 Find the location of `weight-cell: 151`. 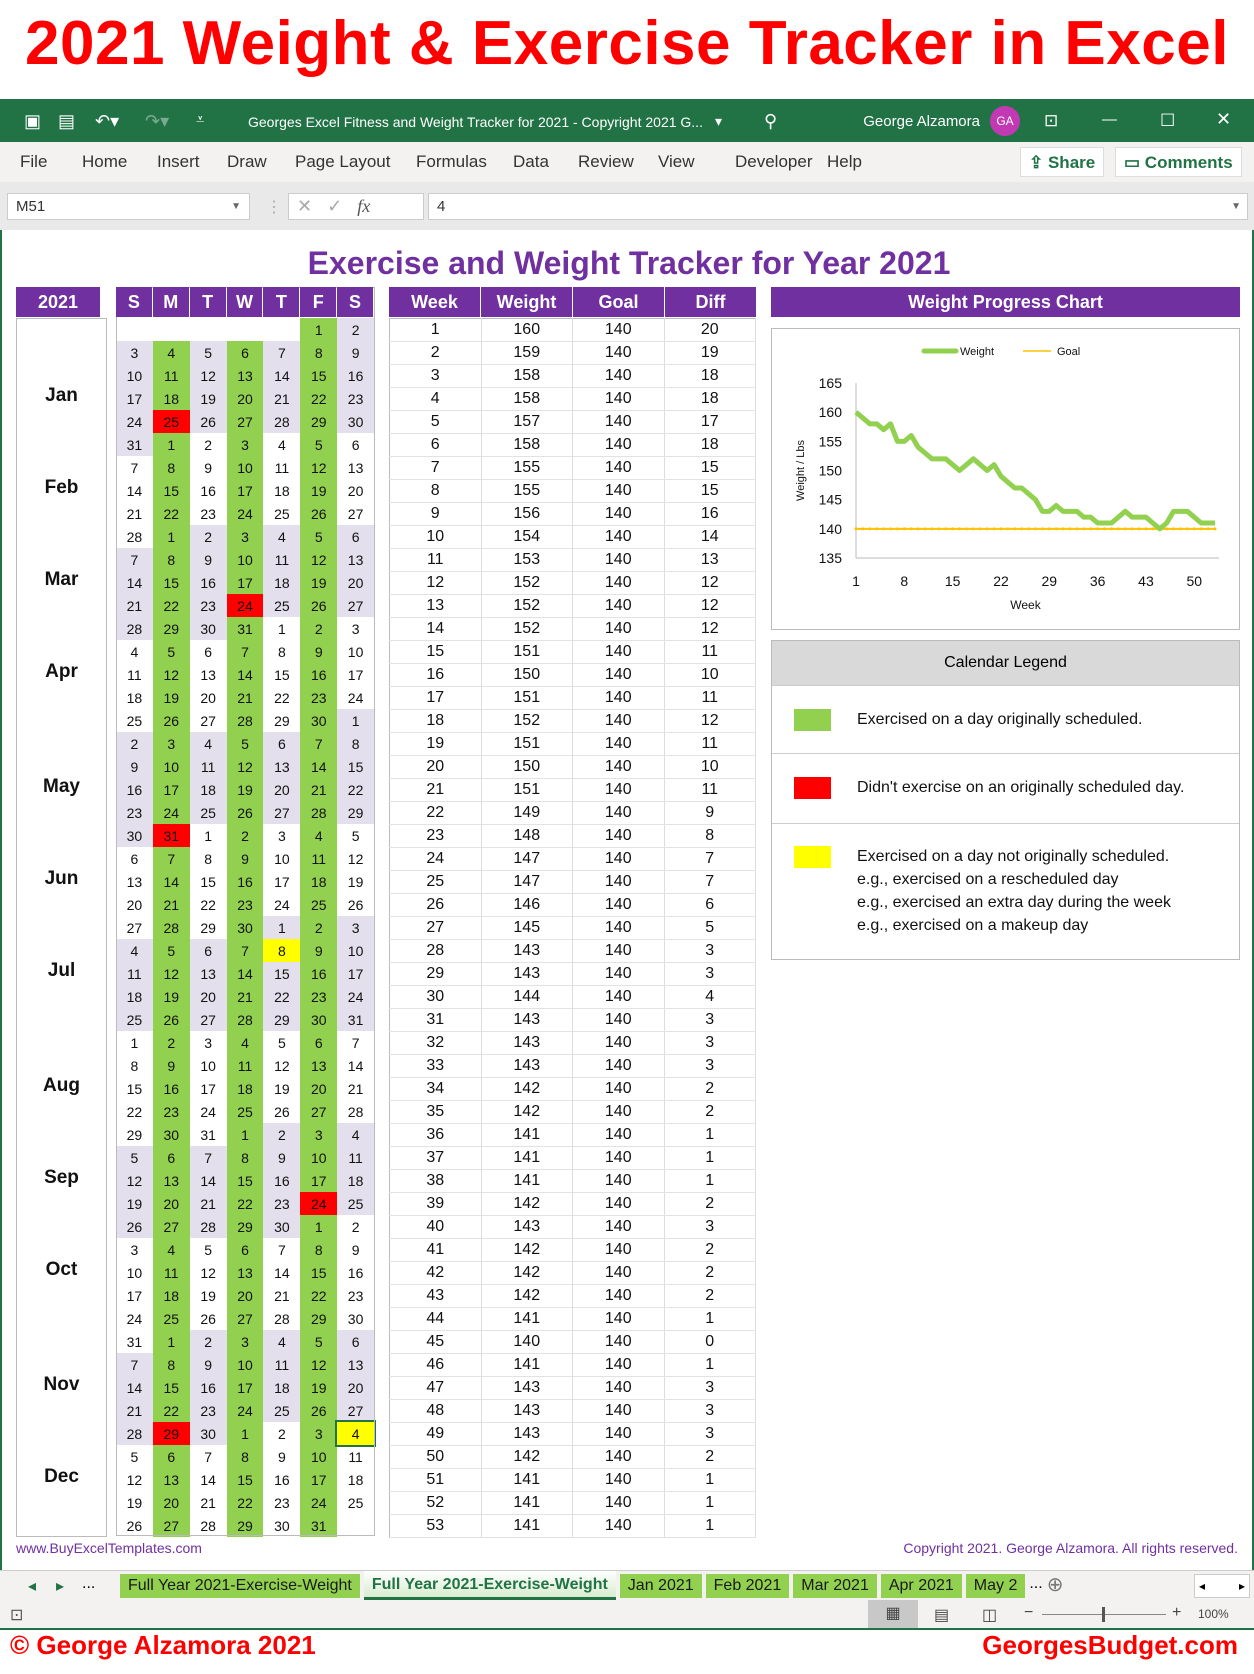

weight-cell: 151 is located at coordinates (527, 790).